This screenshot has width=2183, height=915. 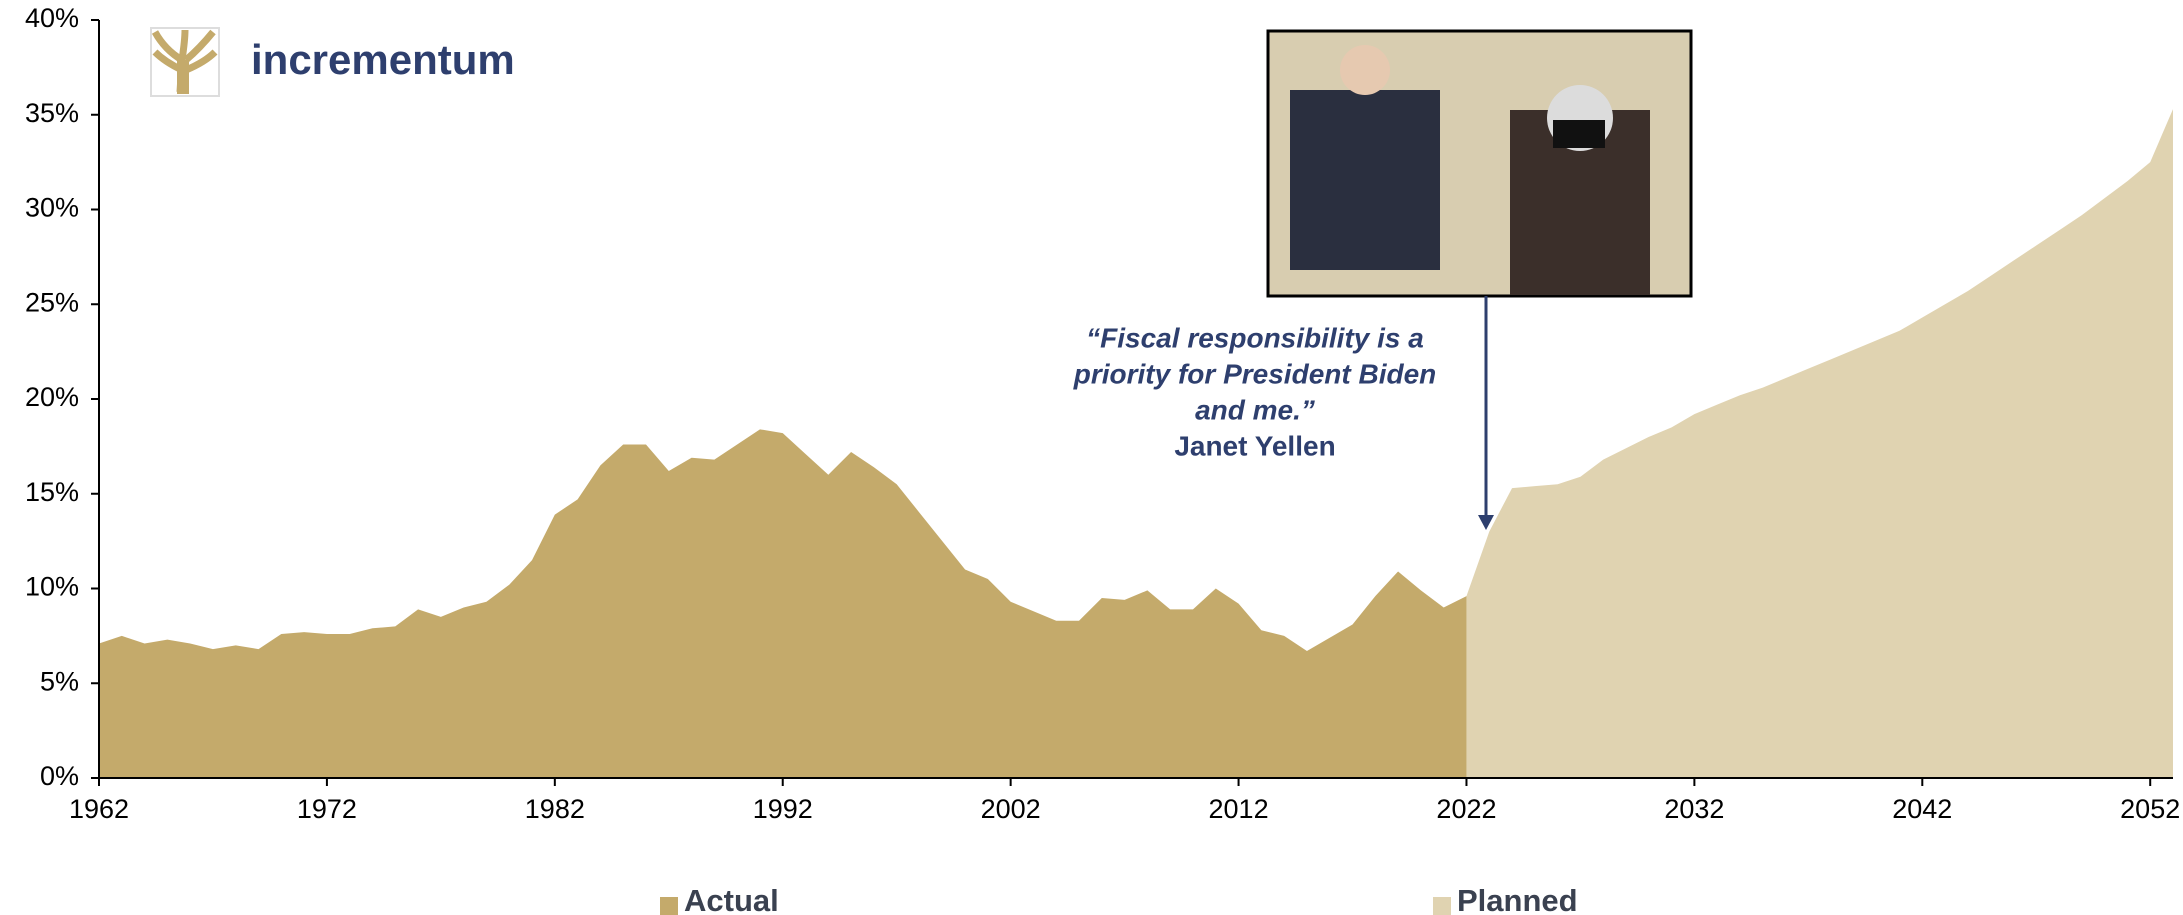 I want to click on arrow-head, so click(x=1486, y=522).